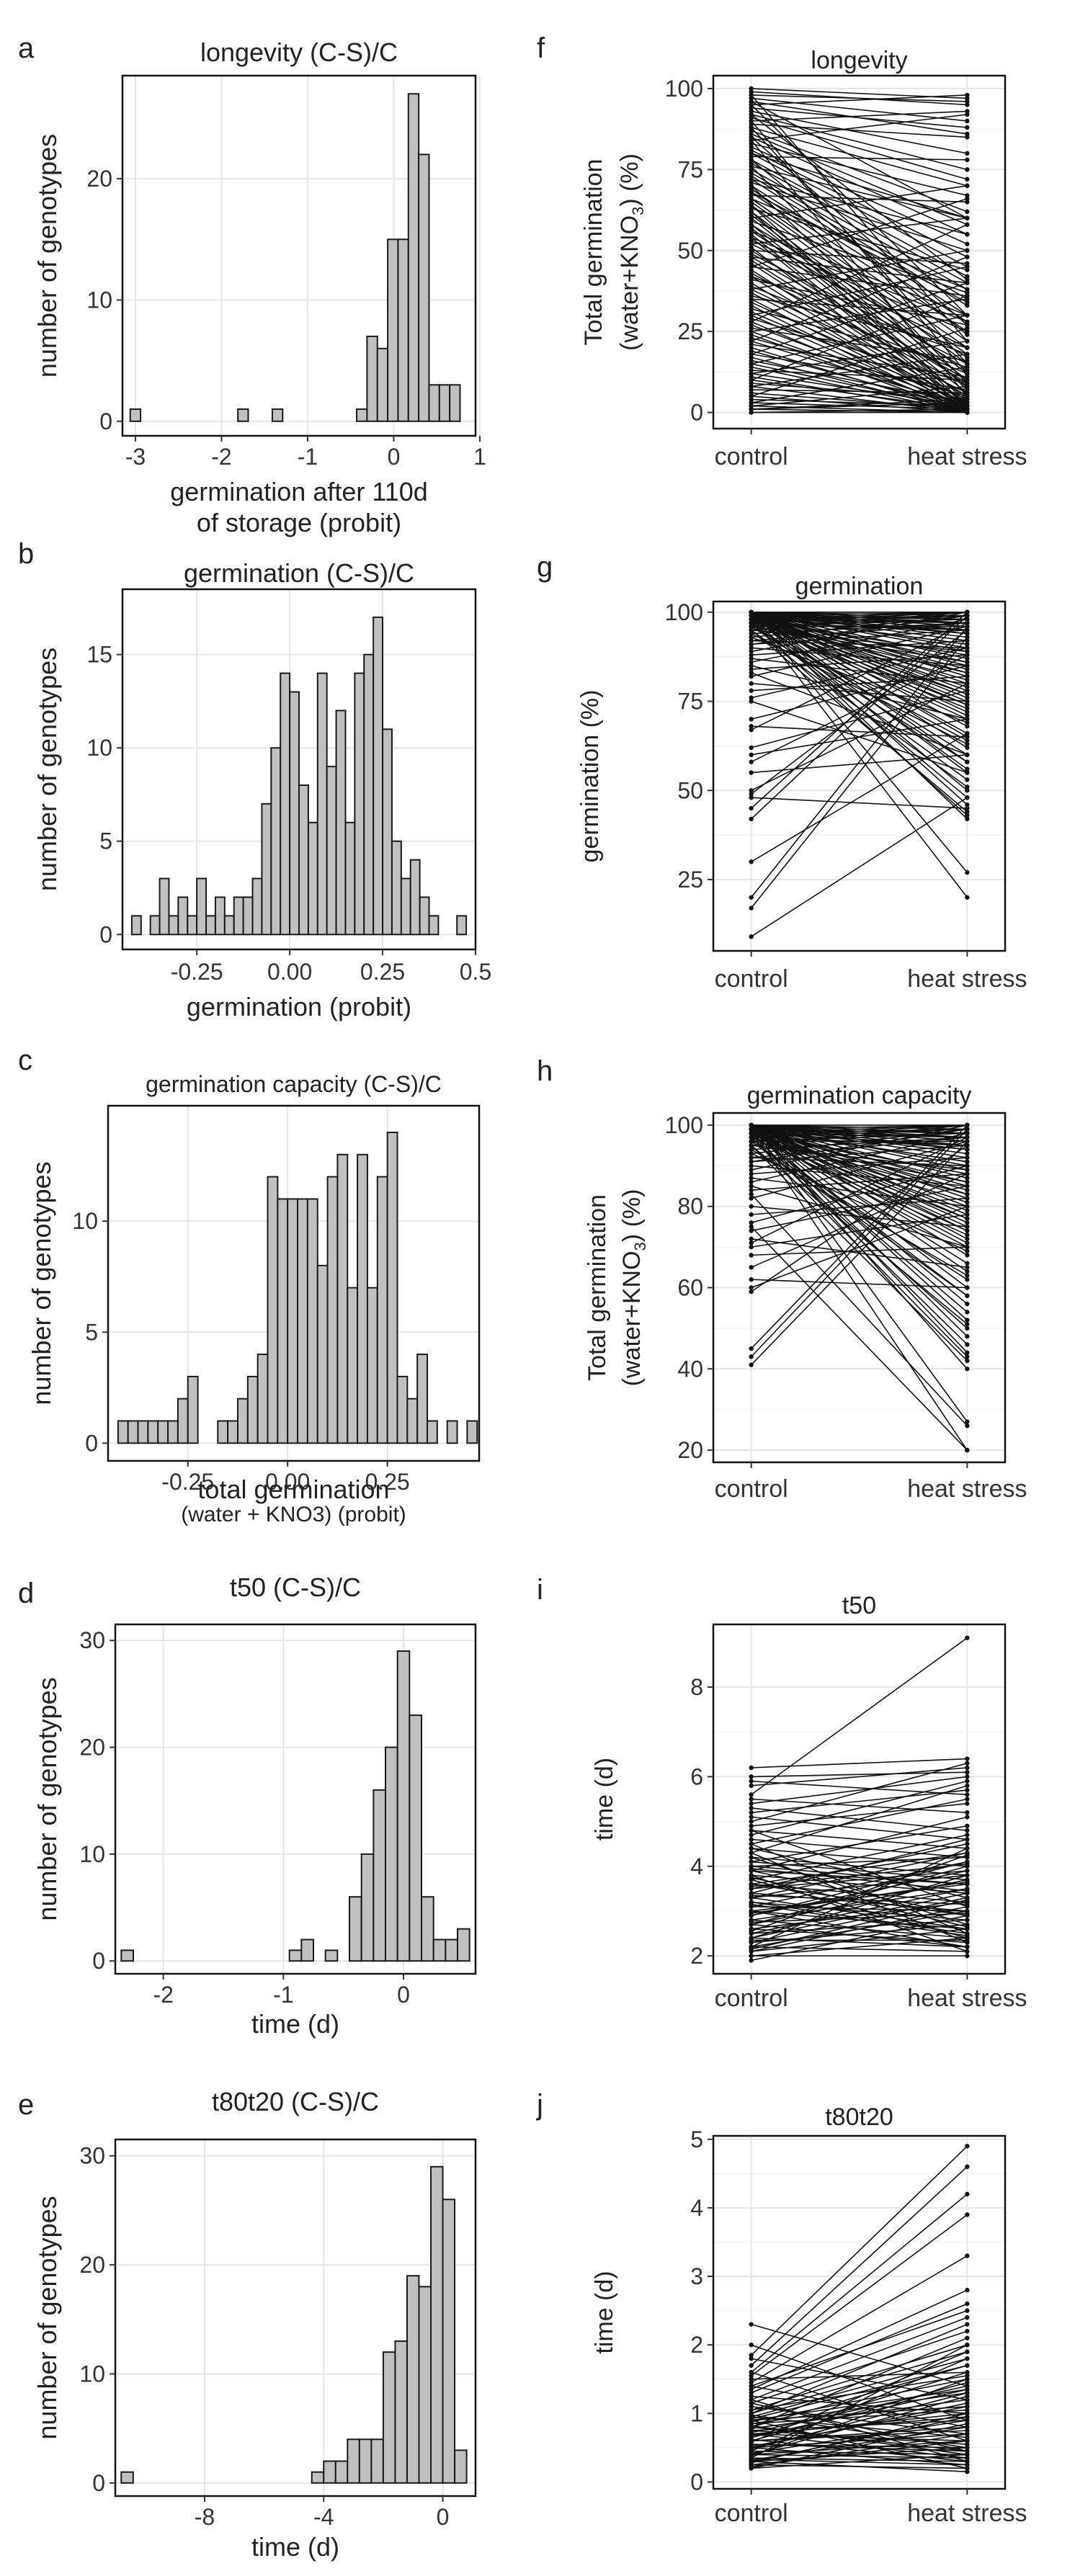 The image size is (1075, 2576). What do you see at coordinates (633, 1288) in the screenshot?
I see `y-axis-label-2: (water+KNO3) (%)` at bounding box center [633, 1288].